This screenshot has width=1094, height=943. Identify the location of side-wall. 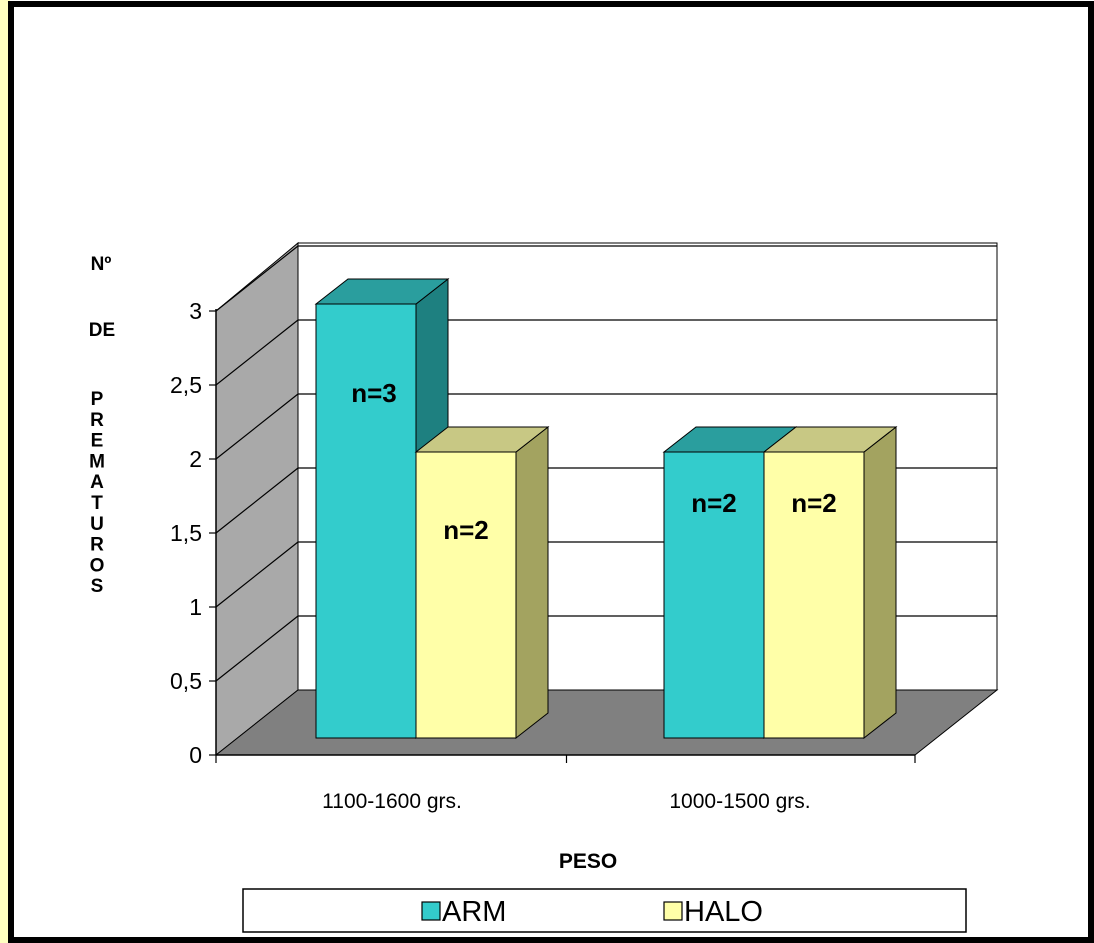
(257, 499).